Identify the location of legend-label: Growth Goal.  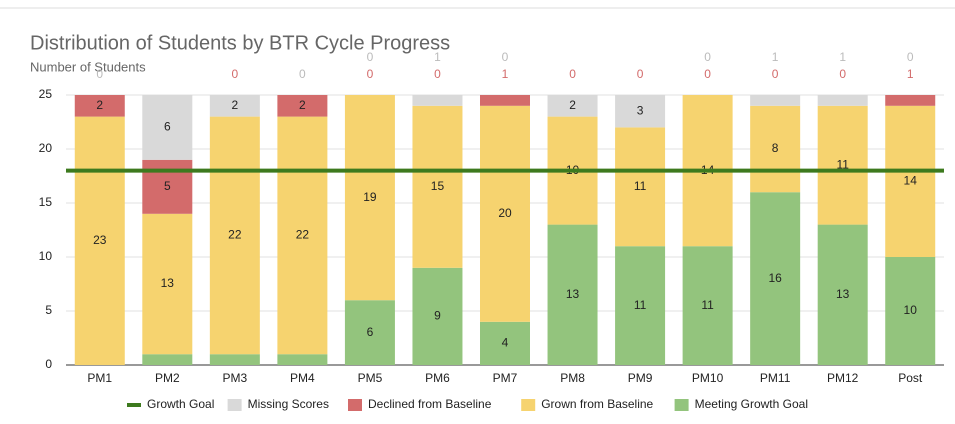
(180, 404).